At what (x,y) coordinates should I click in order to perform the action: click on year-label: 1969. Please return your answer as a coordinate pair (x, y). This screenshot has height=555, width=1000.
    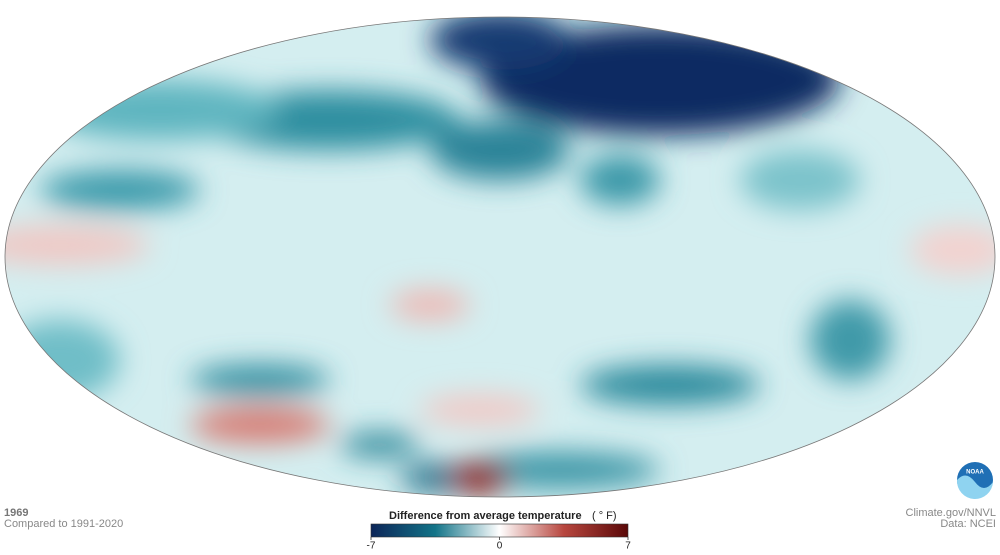
    Looking at the image, I should click on (16, 513).